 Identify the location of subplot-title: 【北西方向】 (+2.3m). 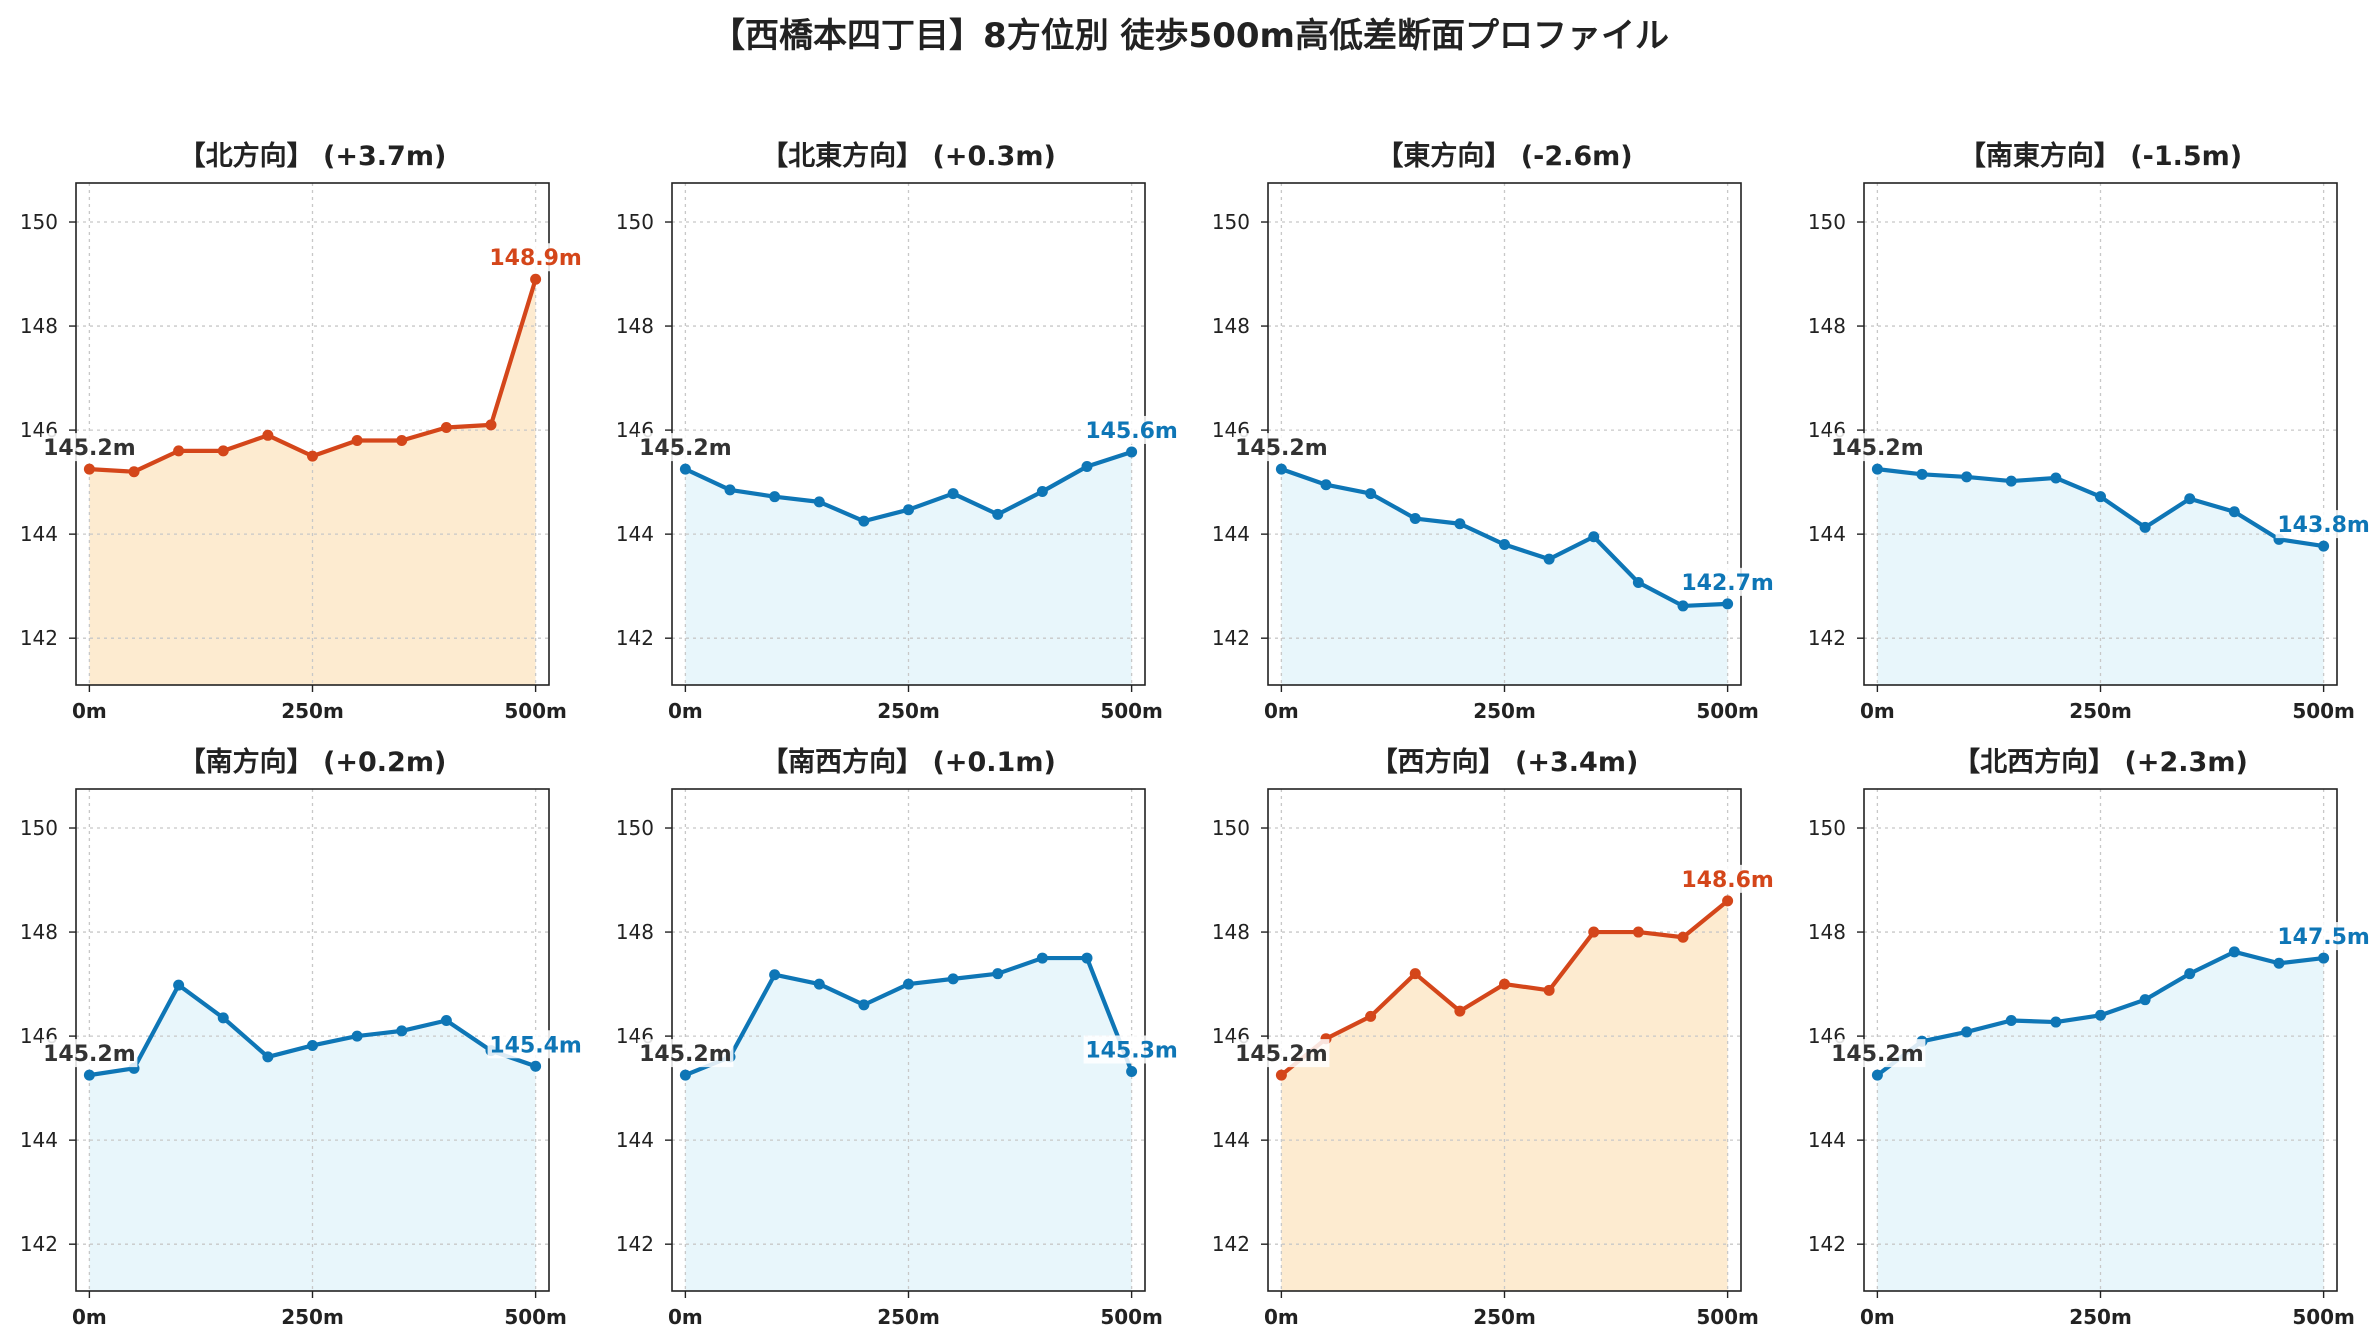
(2100, 762).